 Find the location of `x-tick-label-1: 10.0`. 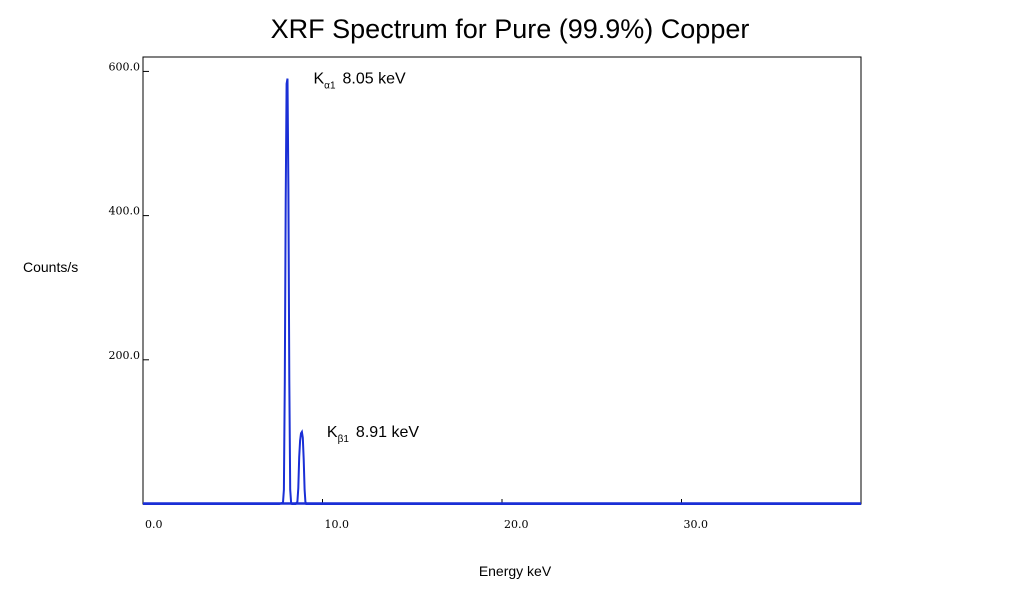

x-tick-label-1: 10.0 is located at coordinates (337, 524).